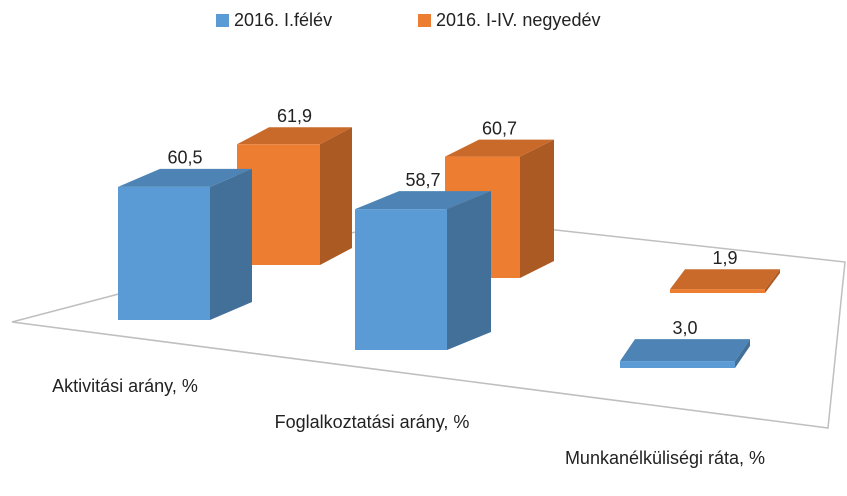 This screenshot has width=847, height=496. What do you see at coordinates (125, 386) in the screenshot?
I see `category-label: Aktivitási arány, %` at bounding box center [125, 386].